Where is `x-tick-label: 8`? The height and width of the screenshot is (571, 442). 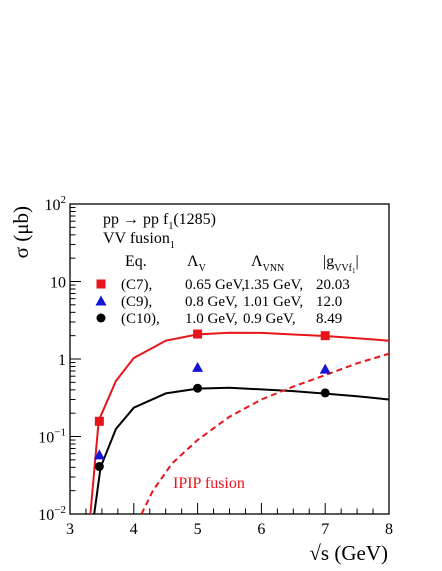 x-tick-label: 8 is located at coordinates (389, 529).